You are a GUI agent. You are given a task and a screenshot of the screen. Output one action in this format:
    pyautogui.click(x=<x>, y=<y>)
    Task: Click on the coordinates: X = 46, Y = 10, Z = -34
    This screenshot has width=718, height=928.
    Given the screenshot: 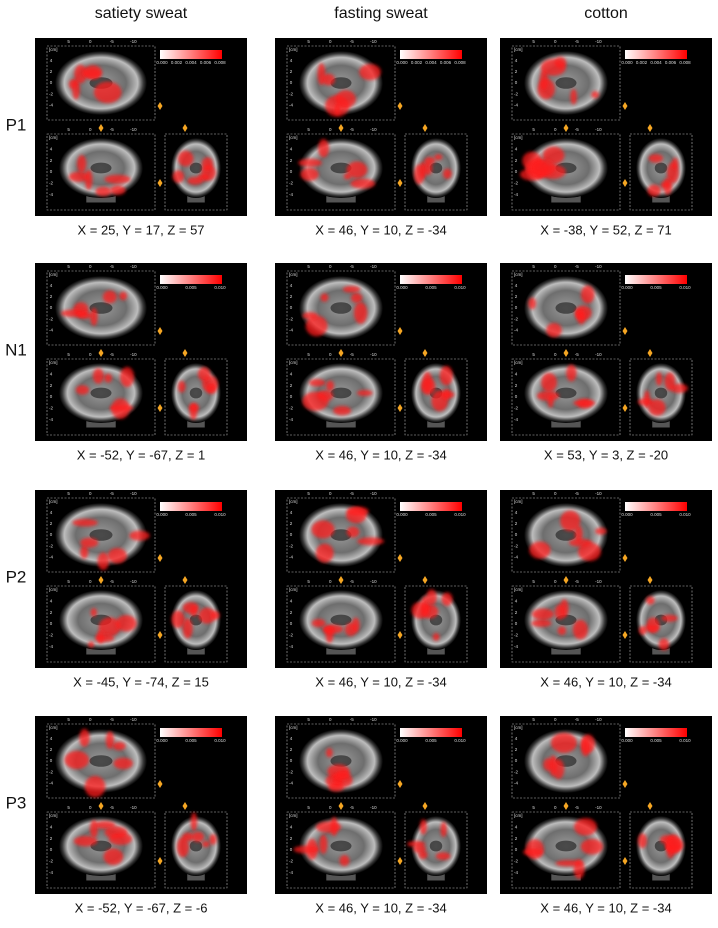 What is the action you would take?
    pyautogui.click(x=605, y=681)
    